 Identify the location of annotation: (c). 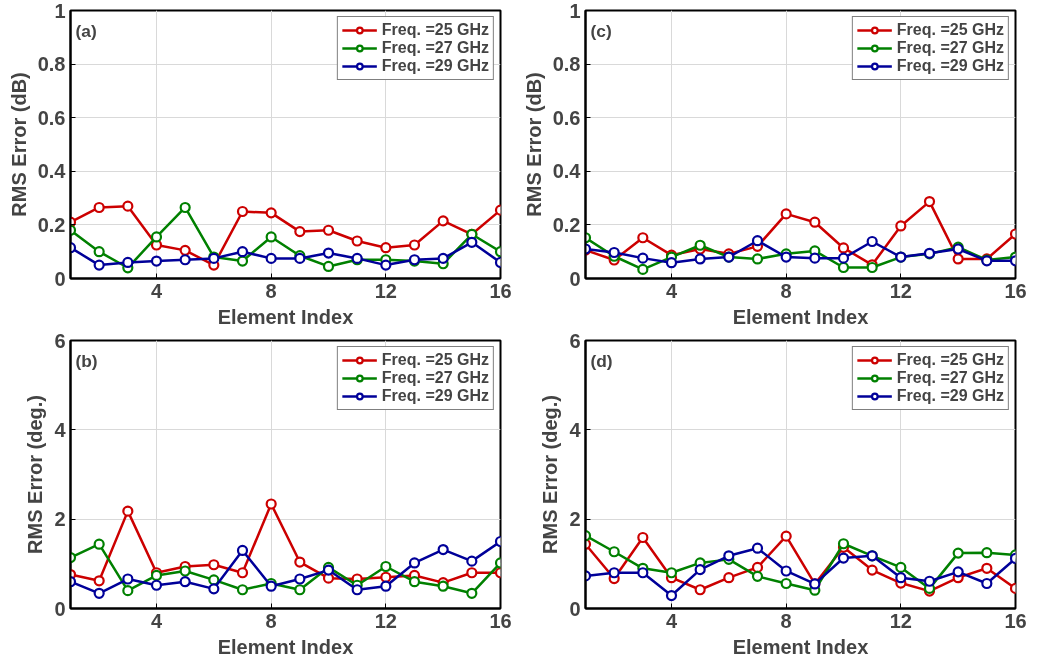
(601, 30).